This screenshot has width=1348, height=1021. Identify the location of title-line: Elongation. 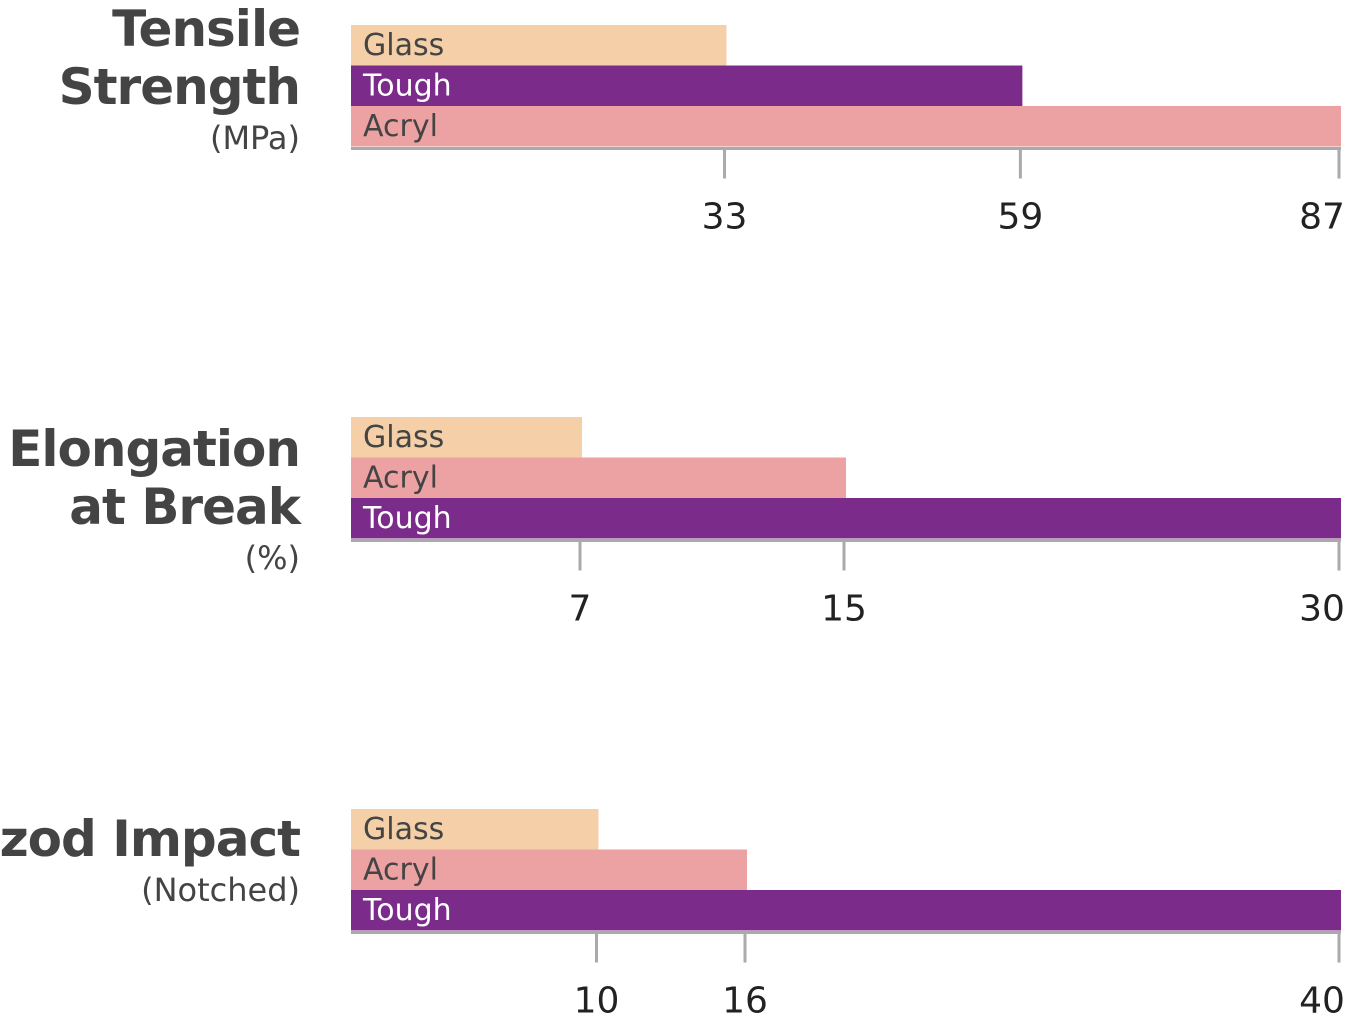
(154, 449).